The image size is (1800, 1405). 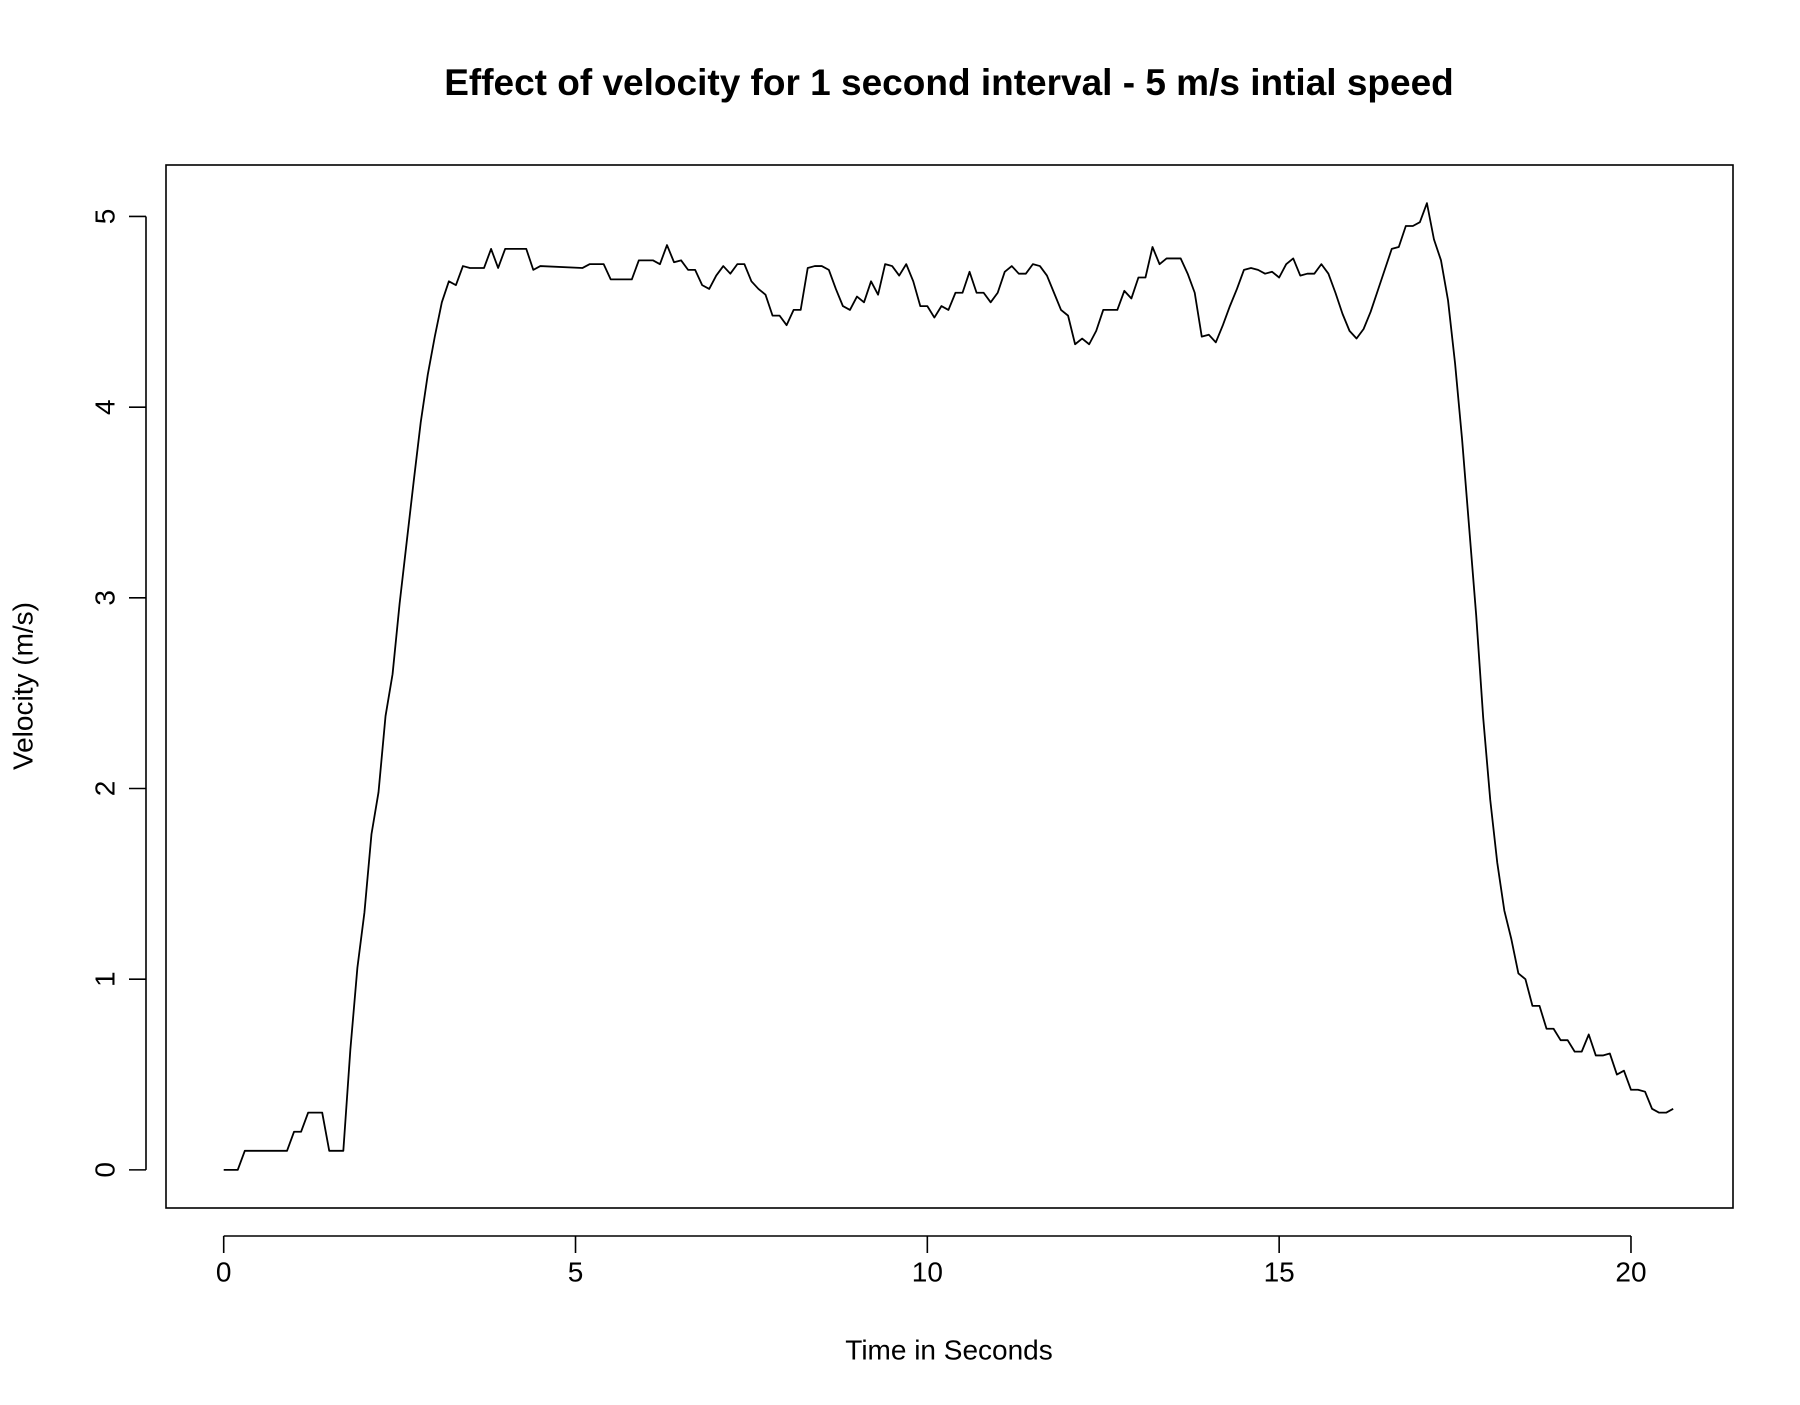 What do you see at coordinates (104, 1170) in the screenshot?
I see `y-tick-label: 0` at bounding box center [104, 1170].